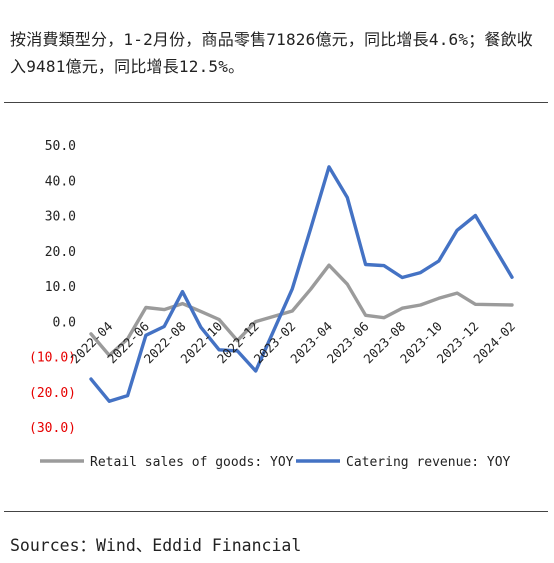 Image resolution: width=554 pixels, height=563 pixels. What do you see at coordinates (64, 322) in the screenshot?
I see `y-tick-label: 0.0` at bounding box center [64, 322].